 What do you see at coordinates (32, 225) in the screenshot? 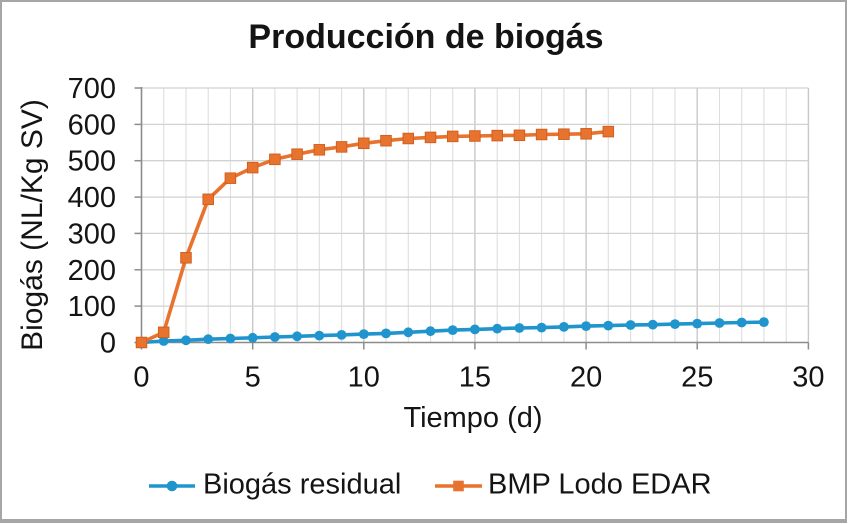
I see `svg-text: Biogás (NL/Kg SV)` at bounding box center [32, 225].